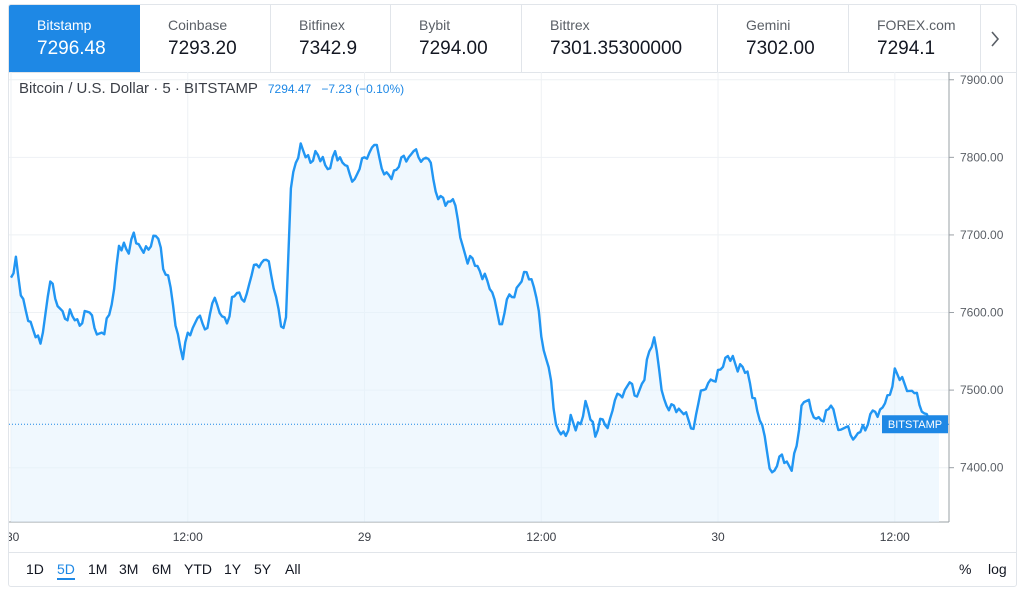 The image size is (1024, 595). I want to click on exchange-tab-bybit: Bybit 7294.00, so click(456, 38).